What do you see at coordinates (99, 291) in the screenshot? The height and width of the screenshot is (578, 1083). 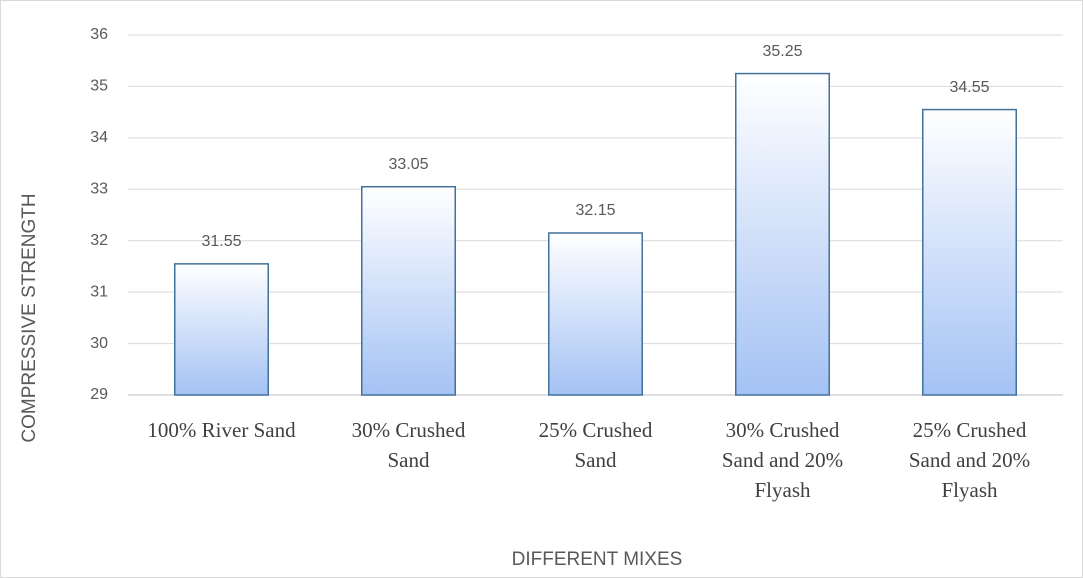 I see `y-tick-label: 31` at bounding box center [99, 291].